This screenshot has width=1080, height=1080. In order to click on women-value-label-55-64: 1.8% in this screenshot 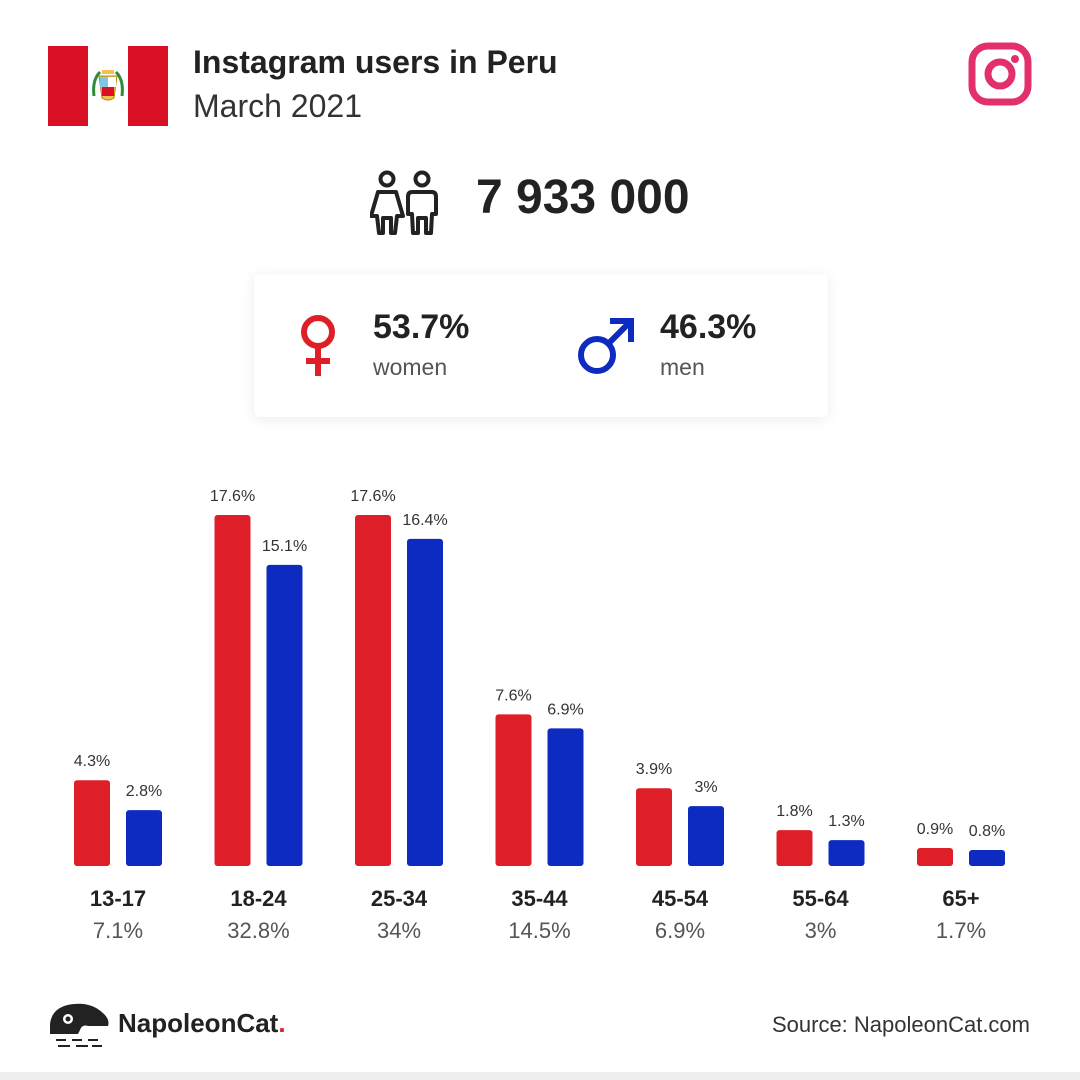, I will do `click(794, 811)`.